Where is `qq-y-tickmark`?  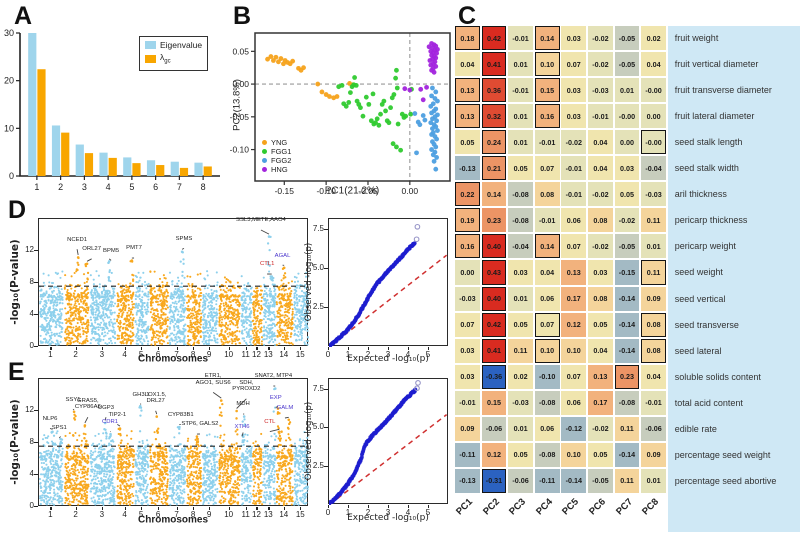
qq-y-tickmark is located at coordinates (326, 389).